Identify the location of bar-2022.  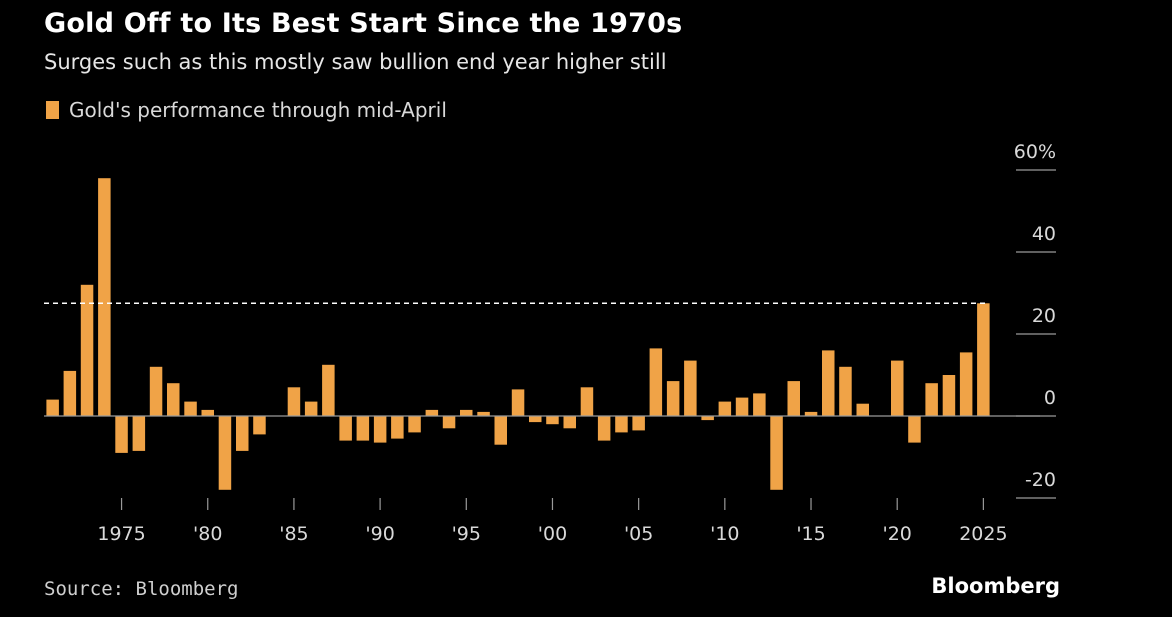
(931, 399).